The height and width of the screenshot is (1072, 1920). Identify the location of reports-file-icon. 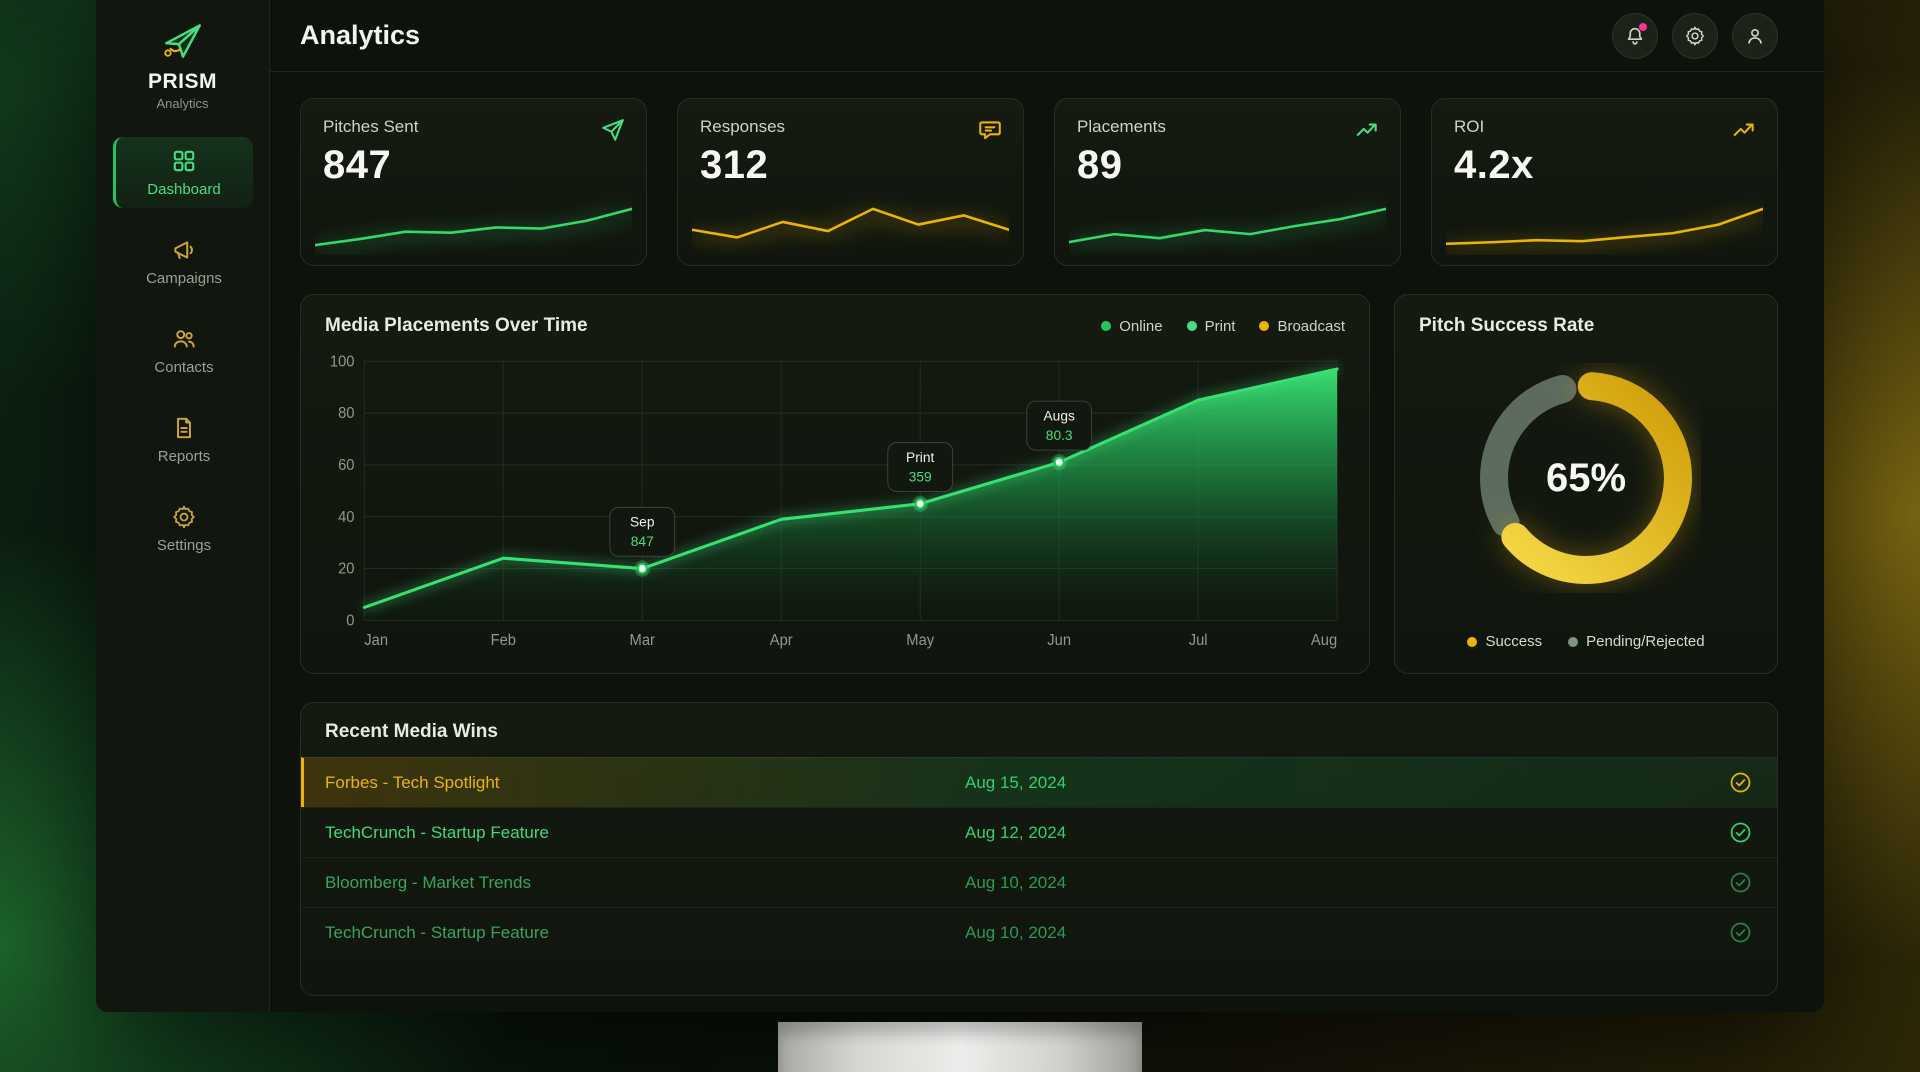
(184, 428).